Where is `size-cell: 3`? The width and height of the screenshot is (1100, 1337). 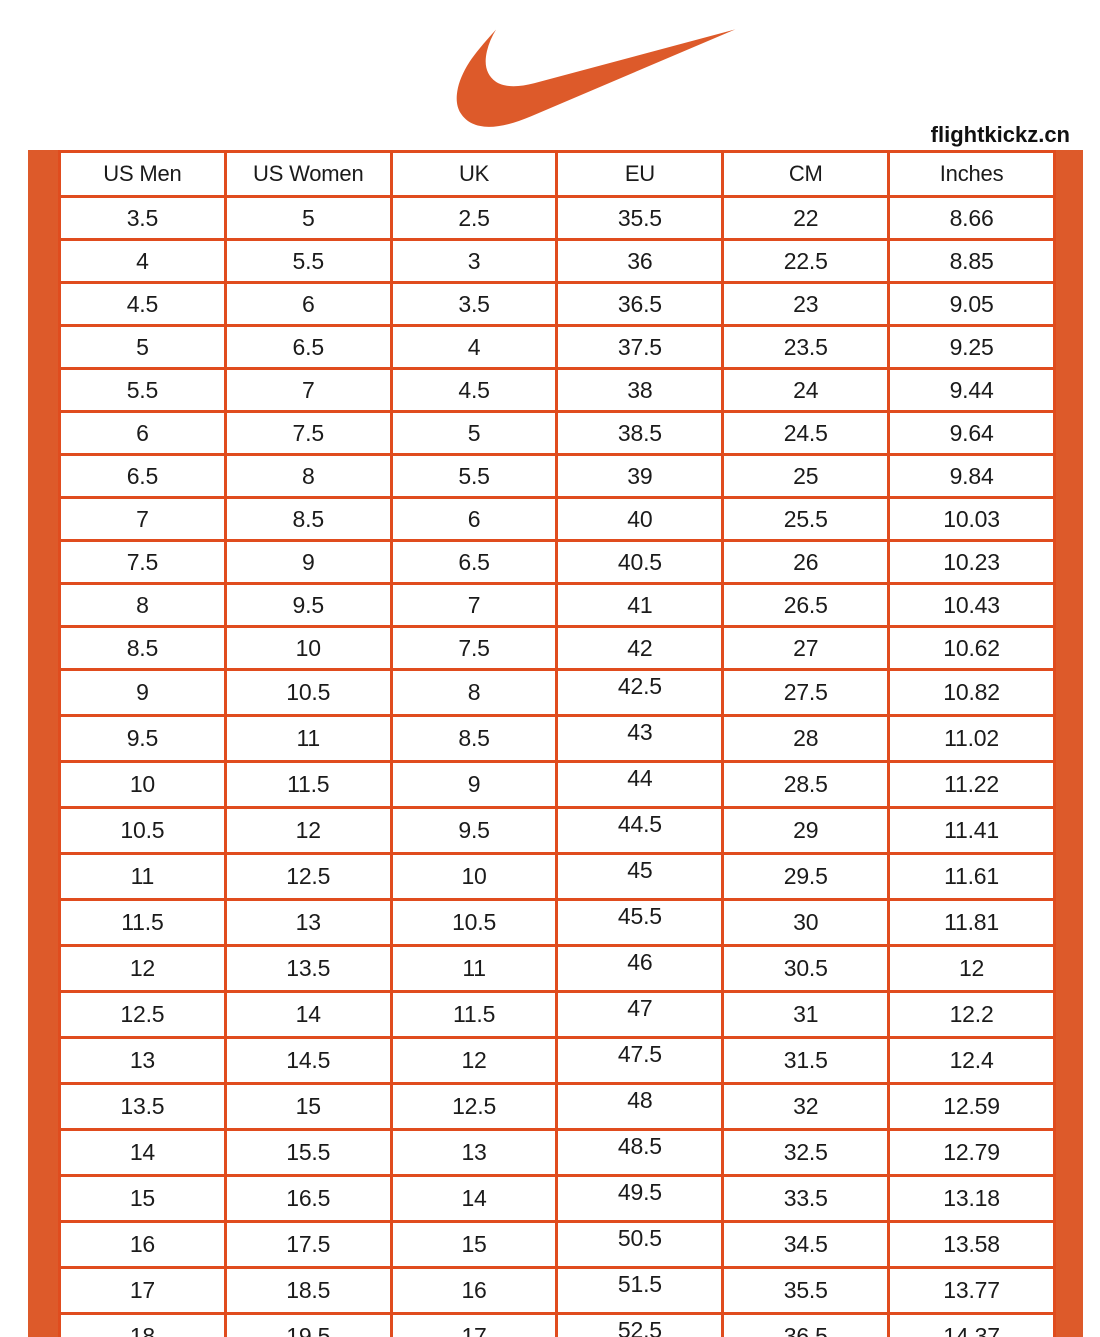 size-cell: 3 is located at coordinates (474, 261).